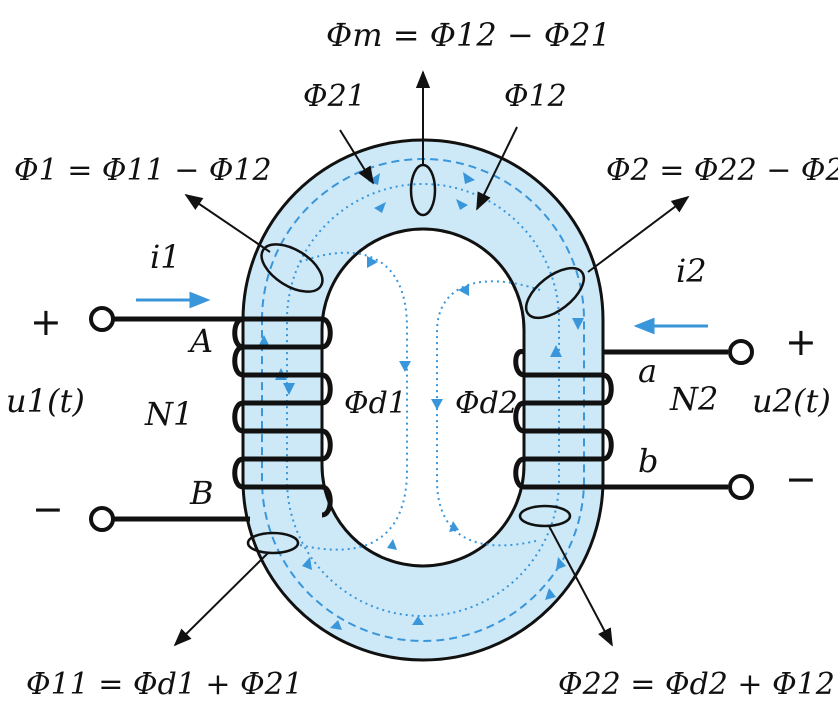 This screenshot has height=714, width=838. I want to click on label-phi-12: Φ12, so click(535, 96).